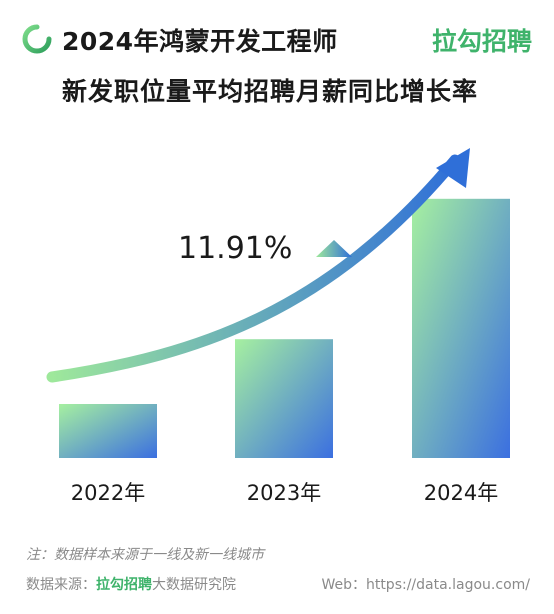 This screenshot has width=554, height=614. Describe the element at coordinates (270, 91) in the screenshot. I see `chart-subtitle: 新发职位量平均招聘月薪同比增长率` at that location.